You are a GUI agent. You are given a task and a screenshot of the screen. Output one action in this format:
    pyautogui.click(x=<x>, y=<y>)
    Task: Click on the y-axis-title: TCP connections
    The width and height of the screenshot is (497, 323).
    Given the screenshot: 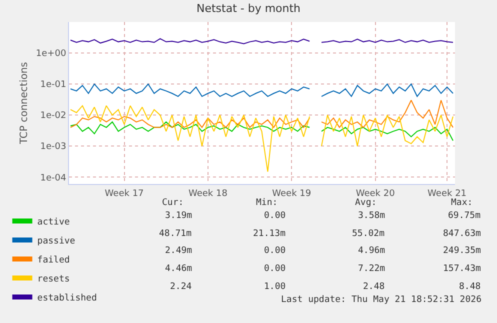 What is the action you would take?
    pyautogui.click(x=24, y=104)
    